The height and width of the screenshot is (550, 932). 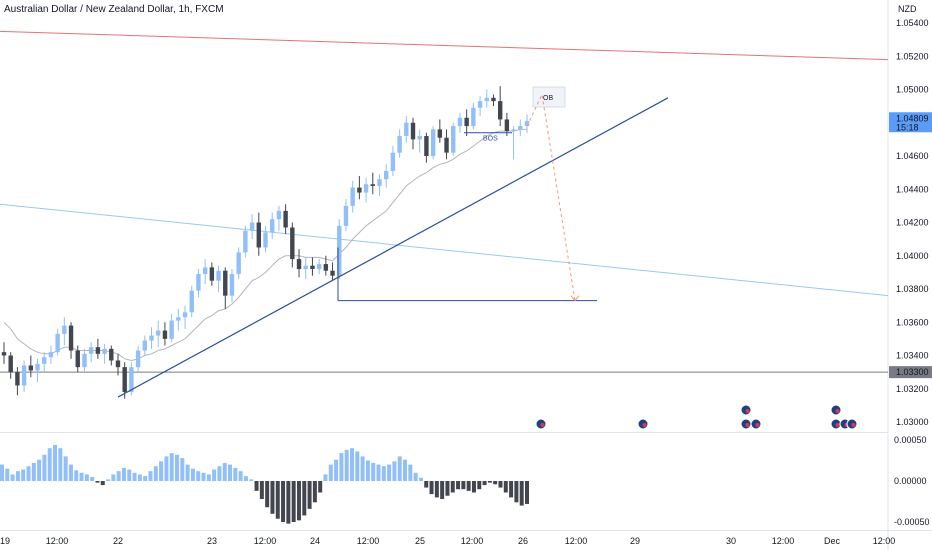 What do you see at coordinates (731, 541) in the screenshot?
I see `time-tick-label: 30` at bounding box center [731, 541].